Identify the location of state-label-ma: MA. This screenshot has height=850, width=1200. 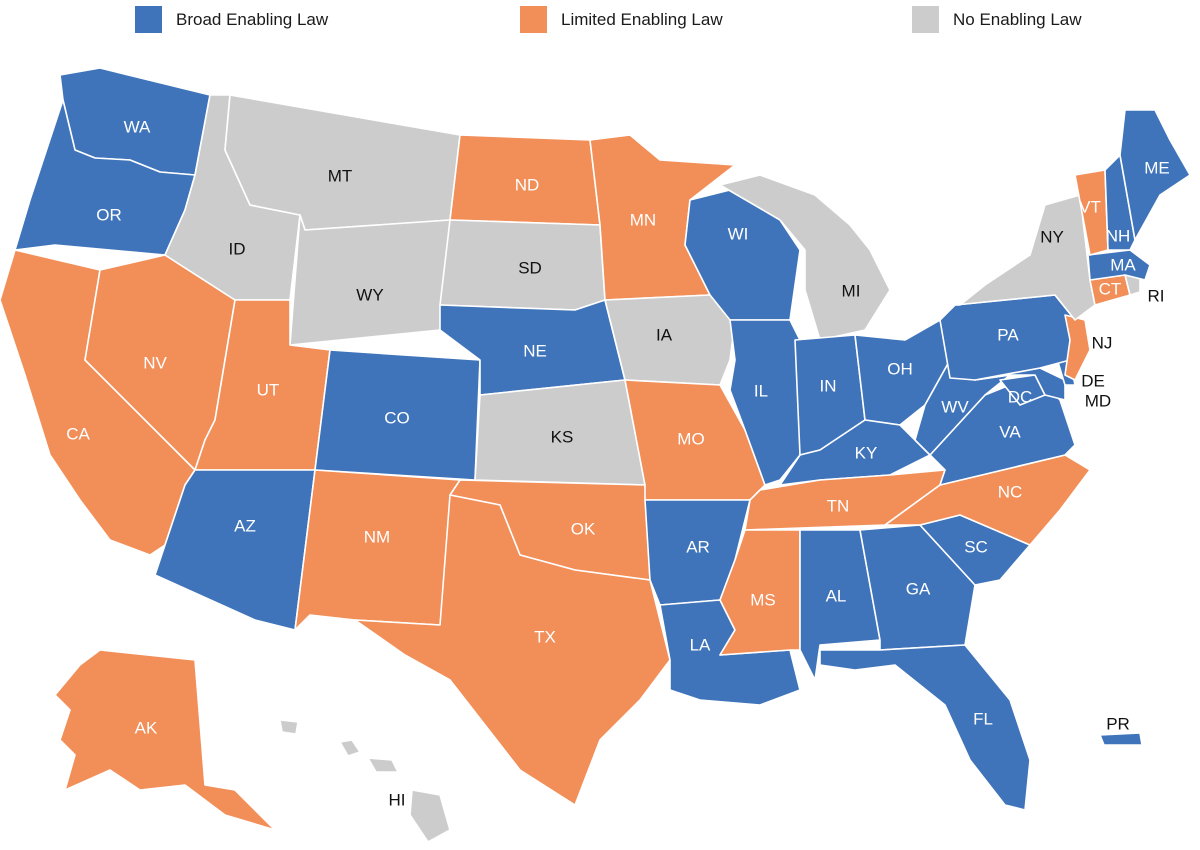
(1123, 264).